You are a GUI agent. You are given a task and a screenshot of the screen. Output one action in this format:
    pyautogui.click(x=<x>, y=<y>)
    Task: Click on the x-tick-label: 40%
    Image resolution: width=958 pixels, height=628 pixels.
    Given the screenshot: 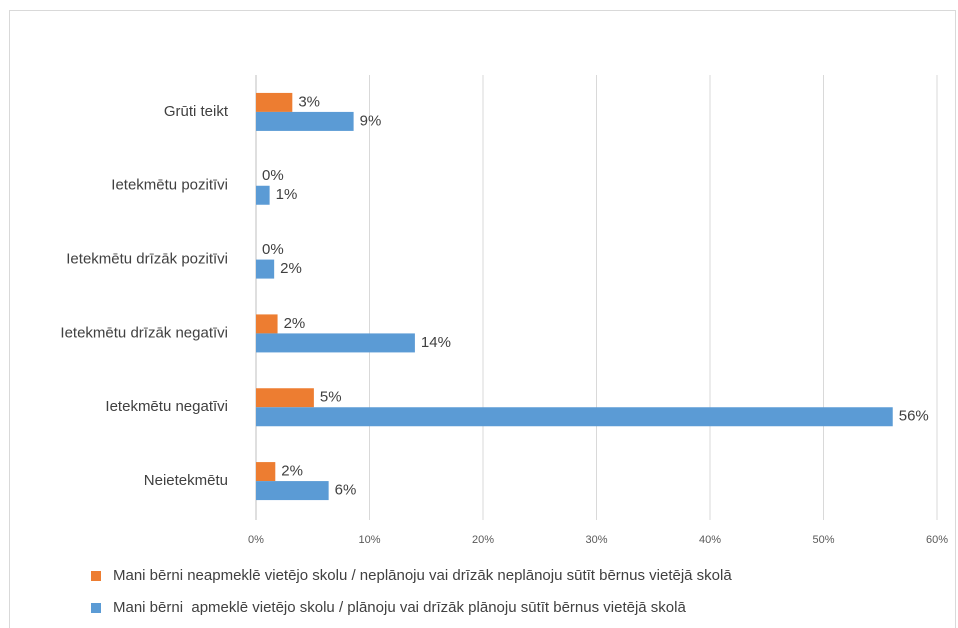 What is the action you would take?
    pyautogui.click(x=710, y=540)
    